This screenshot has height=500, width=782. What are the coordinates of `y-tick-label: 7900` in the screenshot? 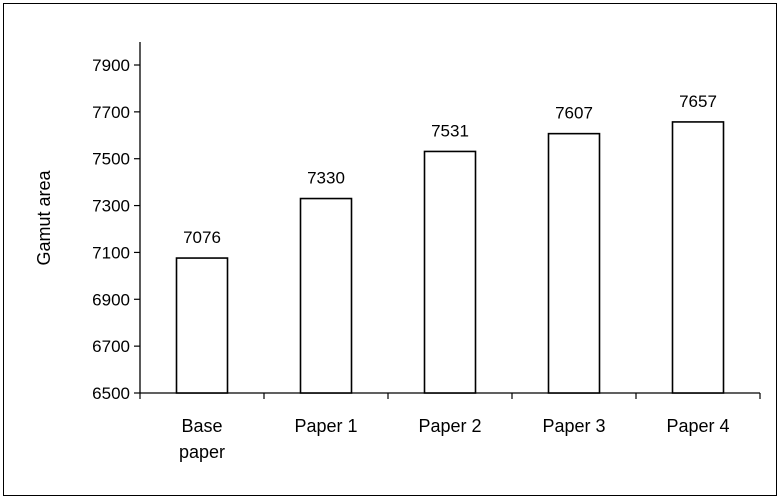 It's located at (111, 65).